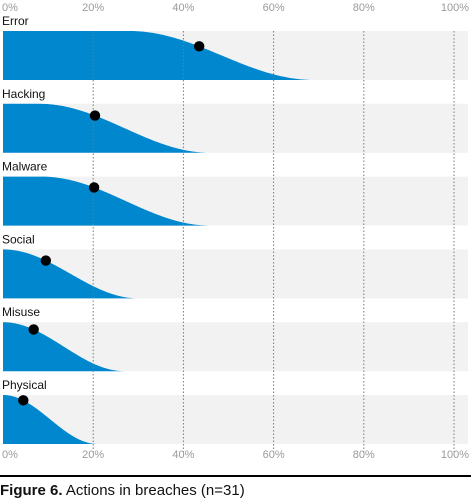 This screenshot has width=471, height=503. I want to click on point-physical, so click(23, 400).